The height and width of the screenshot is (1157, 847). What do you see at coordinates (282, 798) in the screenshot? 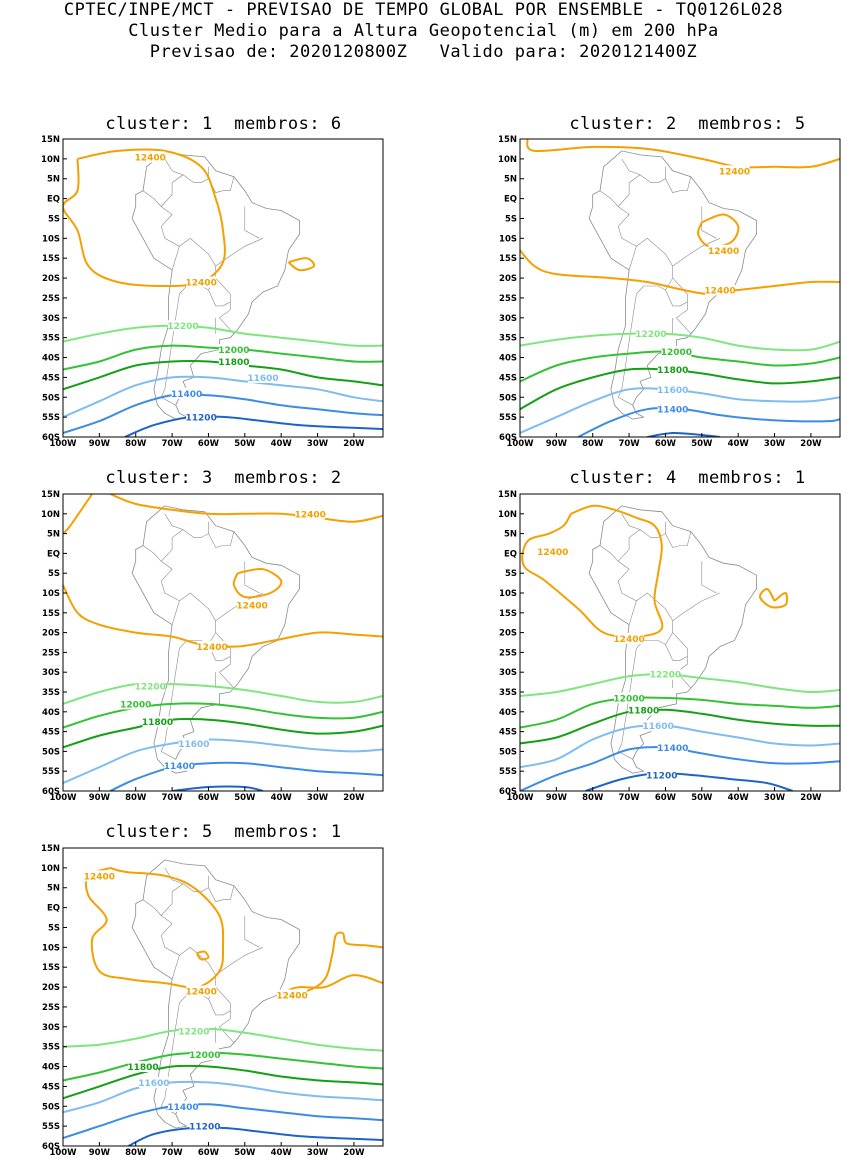
I see `lon-tick-label: 40W` at bounding box center [282, 798].